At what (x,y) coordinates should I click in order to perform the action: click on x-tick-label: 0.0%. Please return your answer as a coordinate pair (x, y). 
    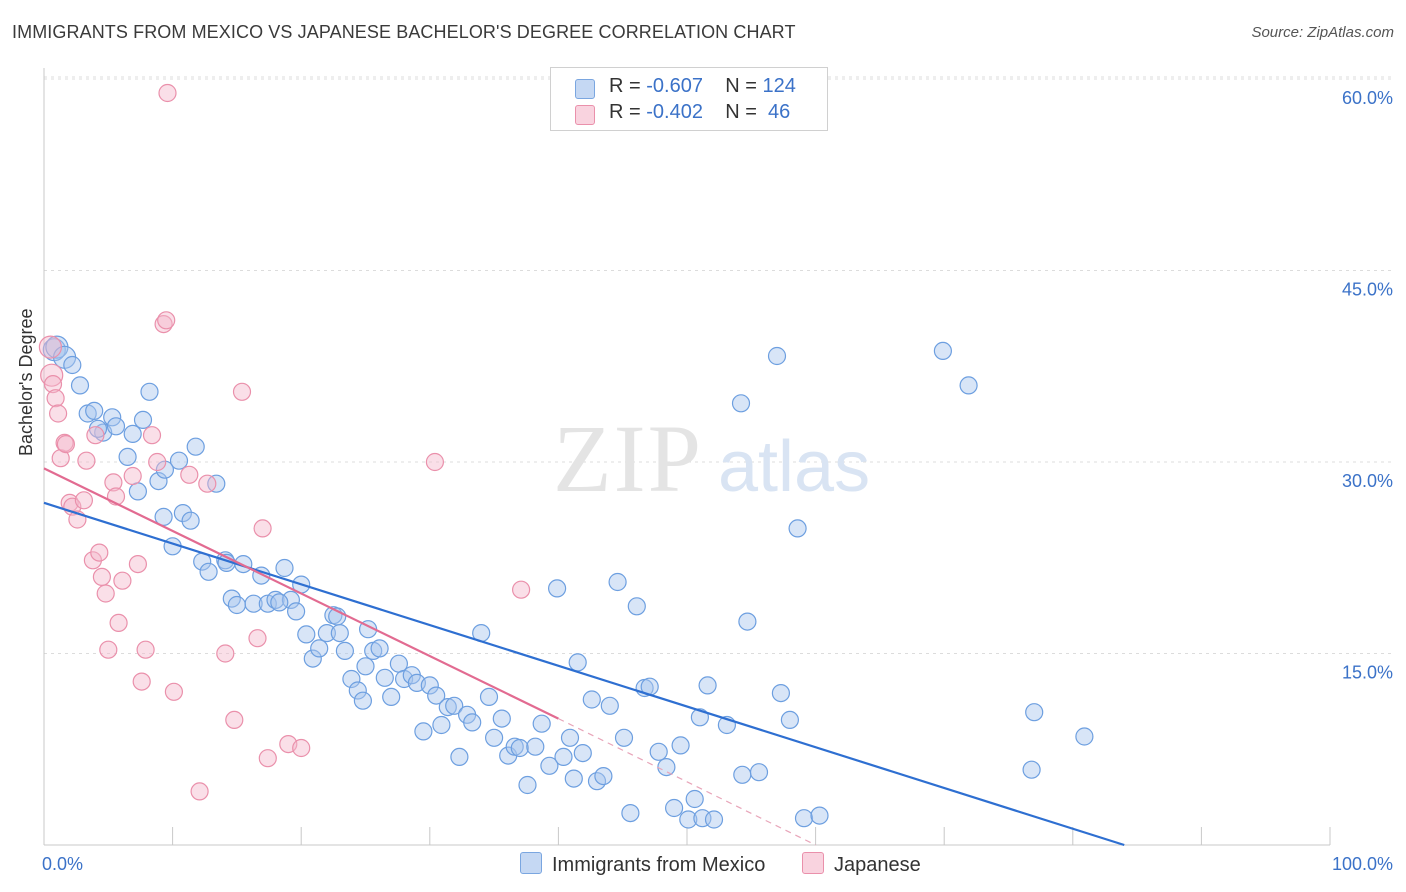
    Looking at the image, I should click on (62, 864).